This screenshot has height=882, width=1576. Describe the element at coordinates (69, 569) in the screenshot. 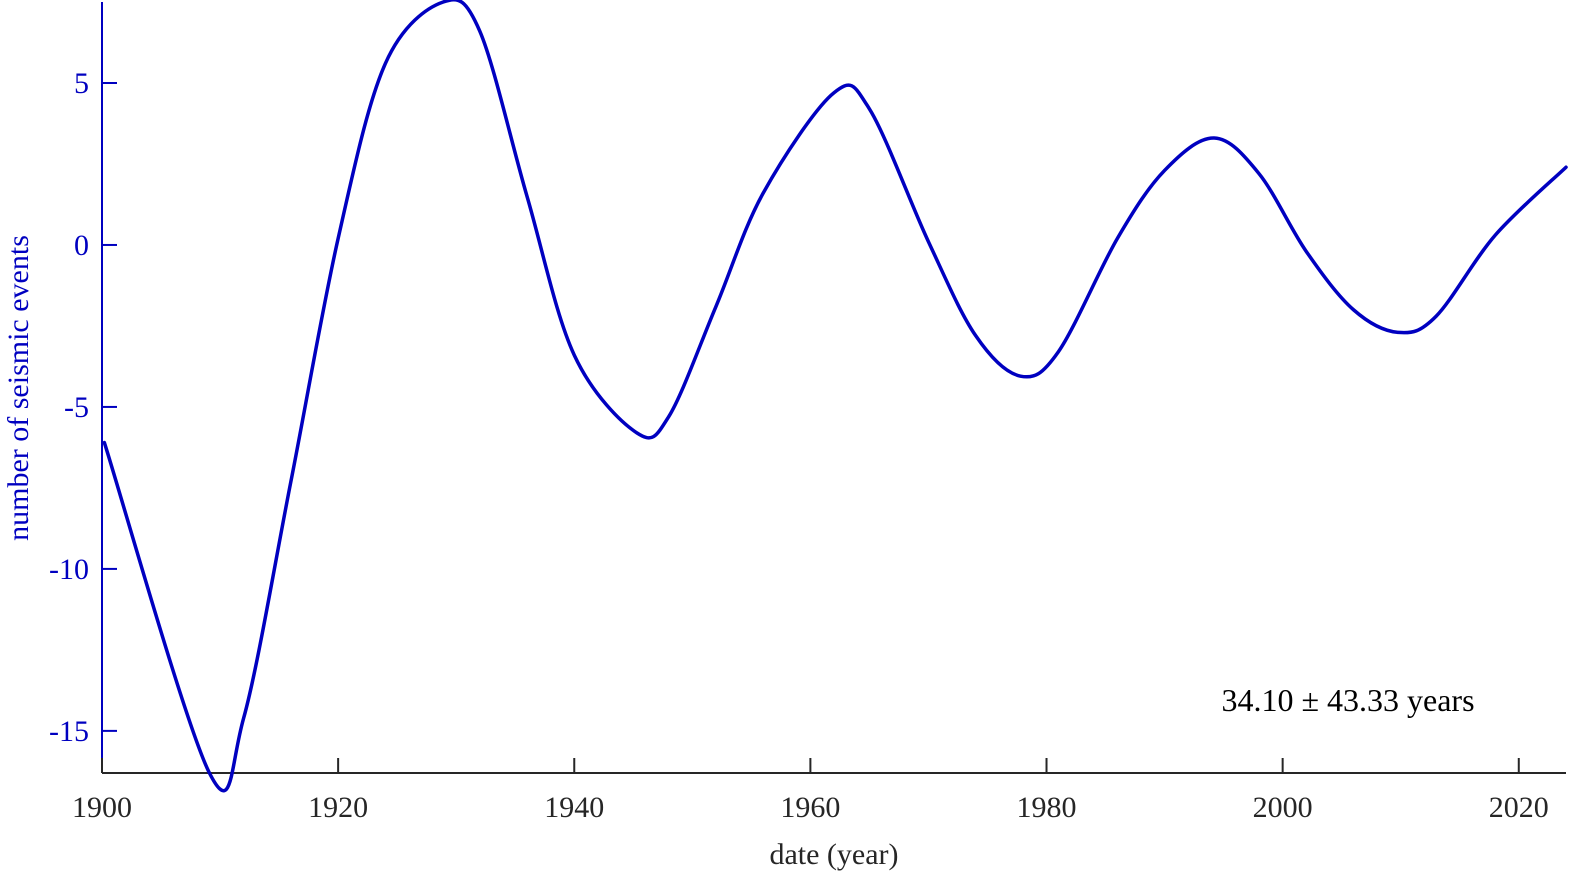

I see `y-tick-label--10: -10` at that location.